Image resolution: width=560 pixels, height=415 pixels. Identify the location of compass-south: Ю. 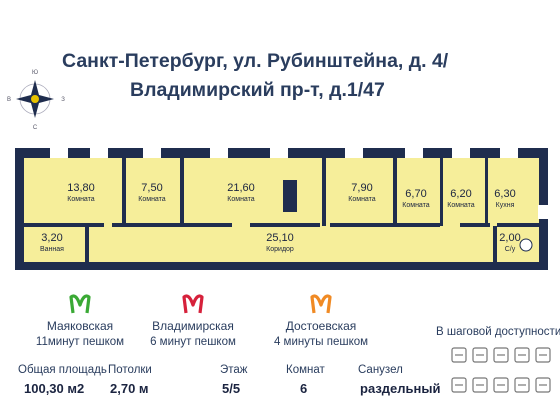
(35, 73).